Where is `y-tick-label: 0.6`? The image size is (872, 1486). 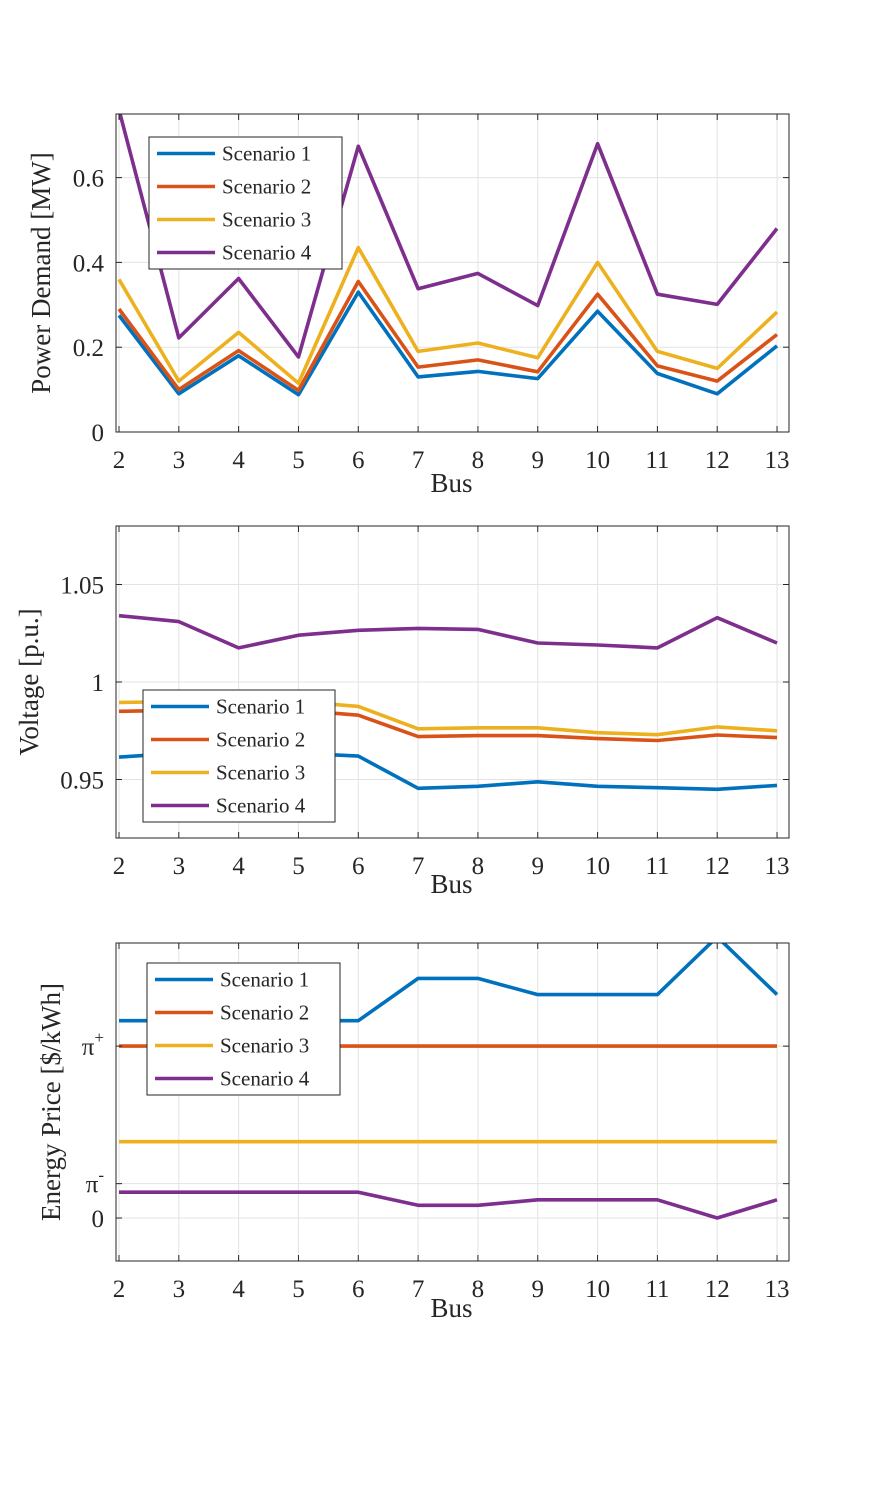
y-tick-label: 0.6 is located at coordinates (88, 179).